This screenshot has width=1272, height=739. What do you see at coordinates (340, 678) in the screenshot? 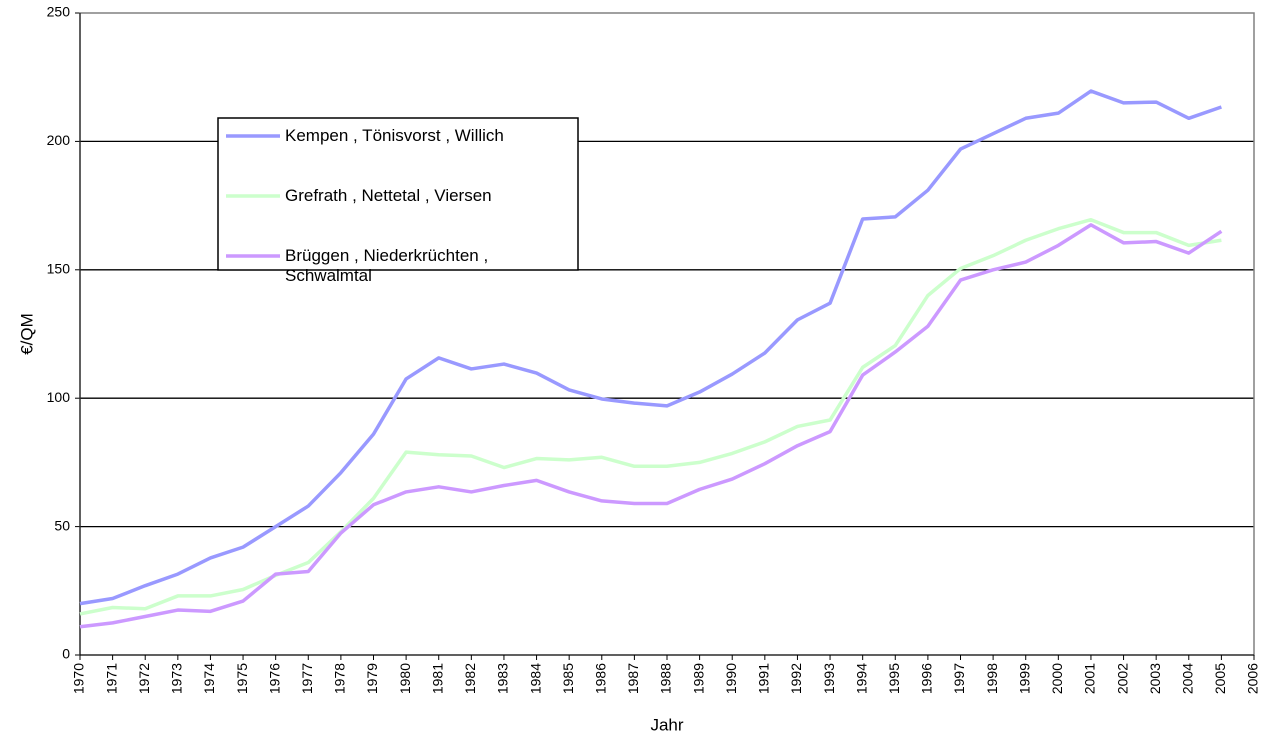
I see `x-tick-label: 1978` at bounding box center [340, 678].